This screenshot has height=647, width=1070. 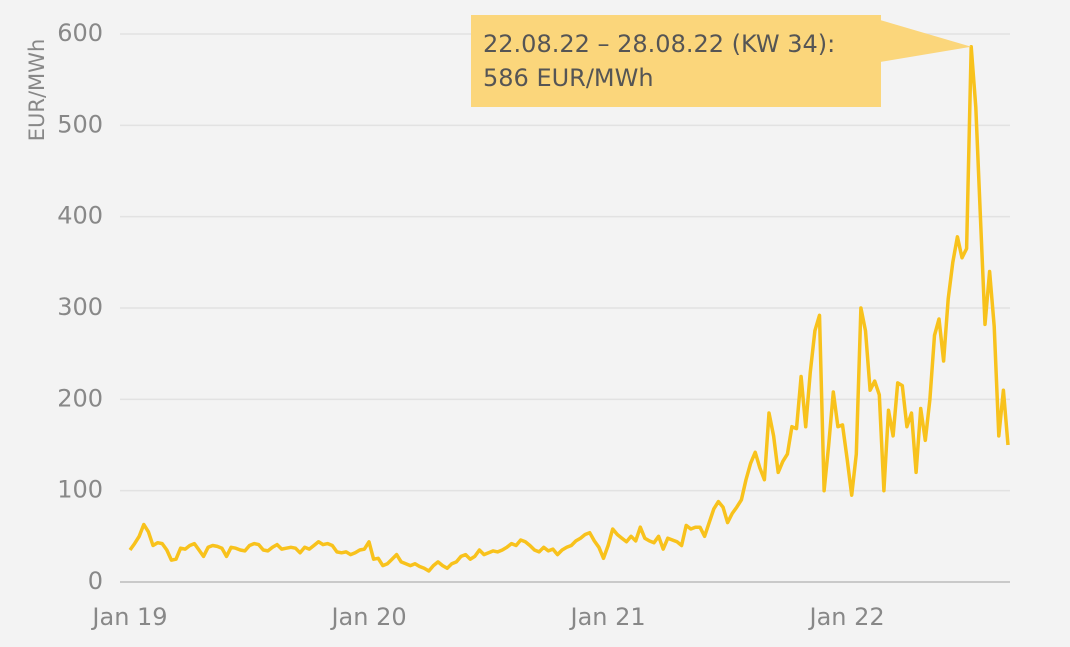 What do you see at coordinates (659, 44) in the screenshot?
I see `callout-text: 22.08.22 – 28.08.22 (KW 34):` at bounding box center [659, 44].